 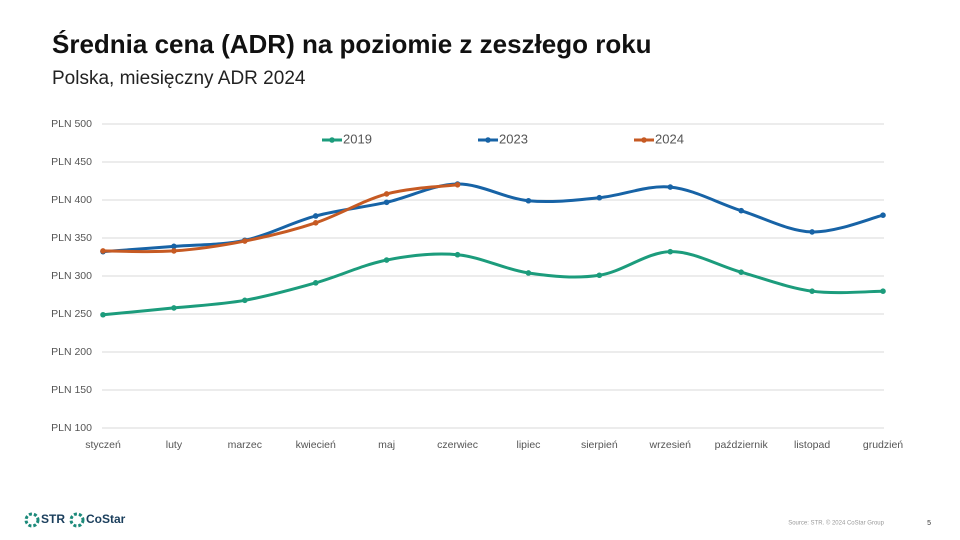 I want to click on x-tick-label: sierpień, so click(x=599, y=445).